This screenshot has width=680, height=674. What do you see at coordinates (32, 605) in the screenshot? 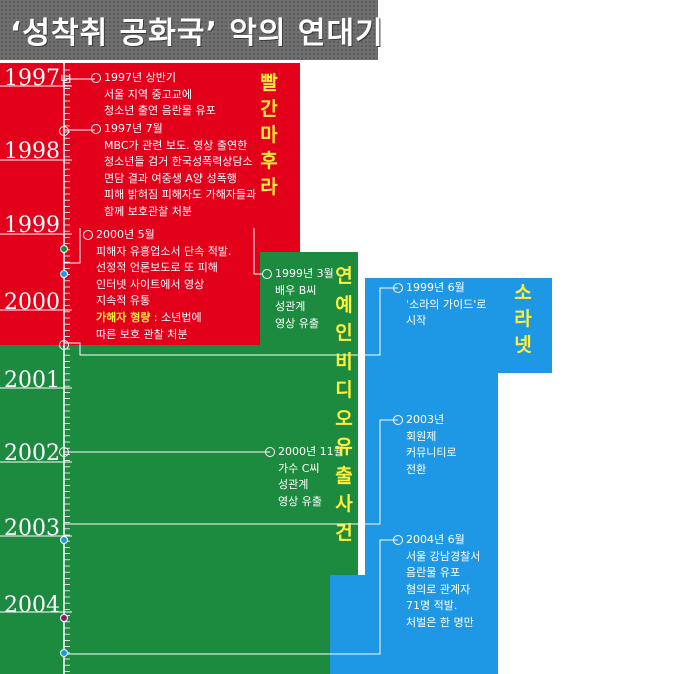
I see `year-2004: 2004` at bounding box center [32, 605].